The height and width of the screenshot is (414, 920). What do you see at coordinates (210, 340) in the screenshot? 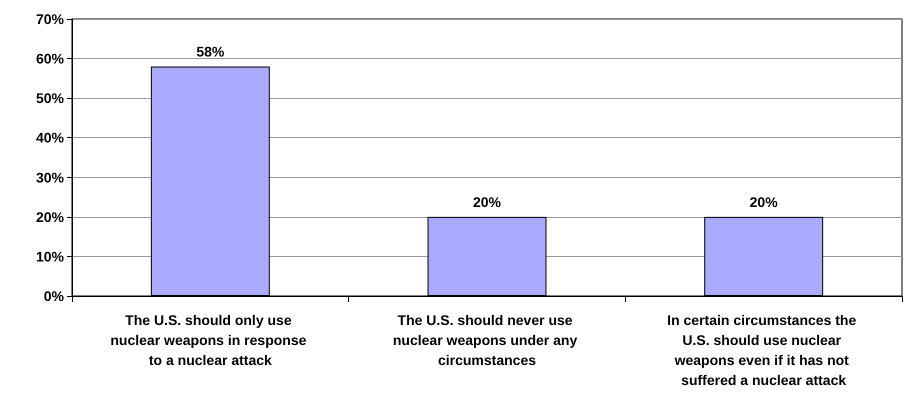
I see `x-tick-label: The U.S. should only use nuclear weapons in response to a nuclear attack` at bounding box center [210, 340].